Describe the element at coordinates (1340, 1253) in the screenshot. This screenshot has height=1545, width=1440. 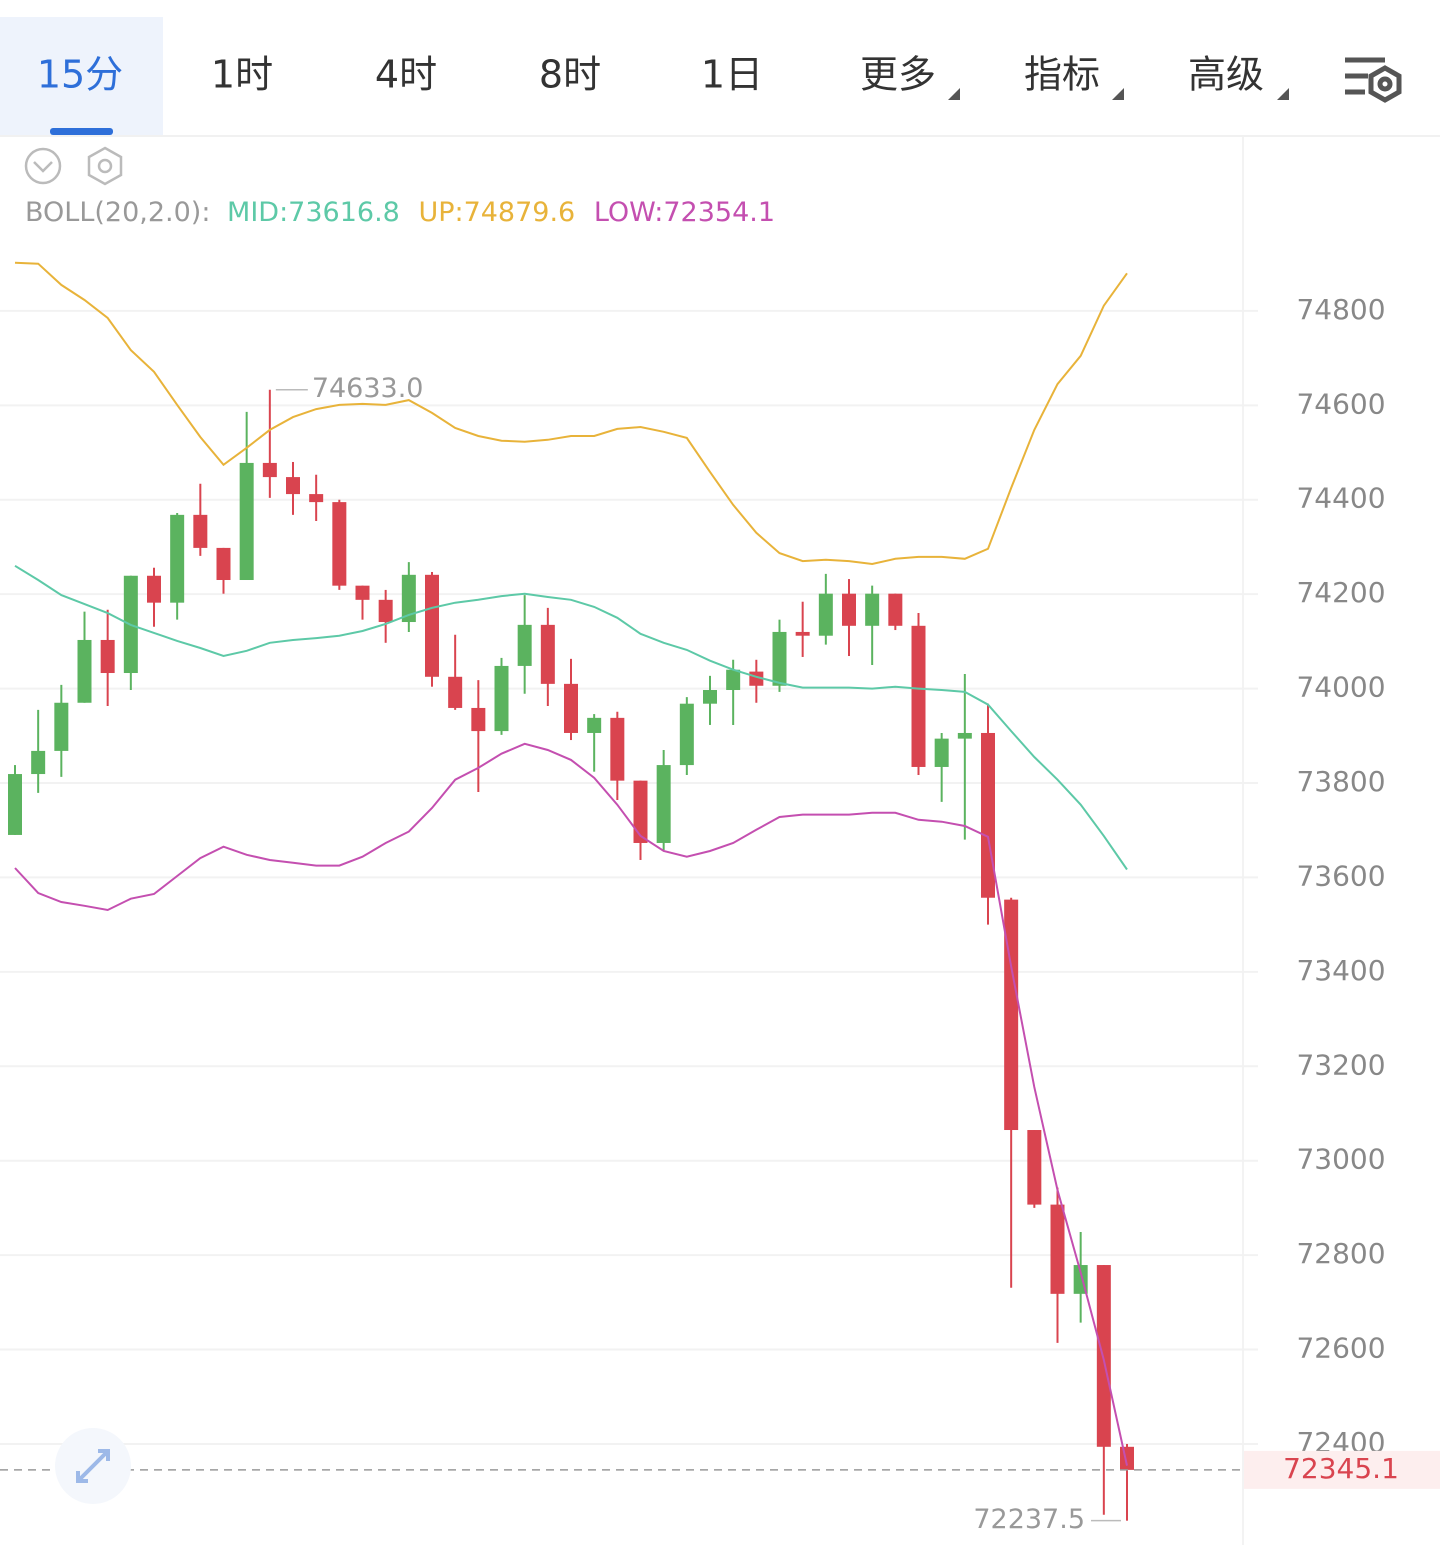
I see `y-tick-label: 72800` at that location.